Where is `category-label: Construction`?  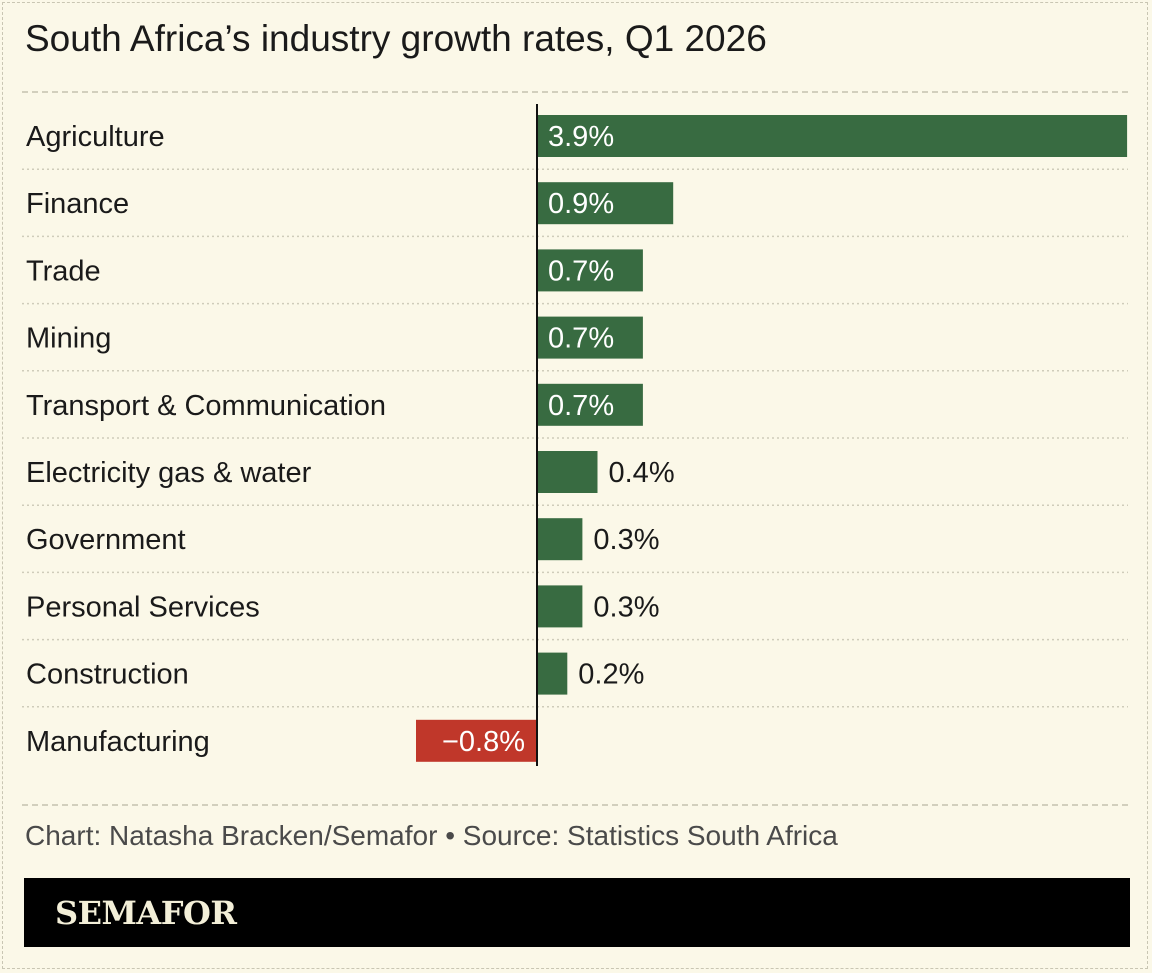 category-label: Construction is located at coordinates (107, 675).